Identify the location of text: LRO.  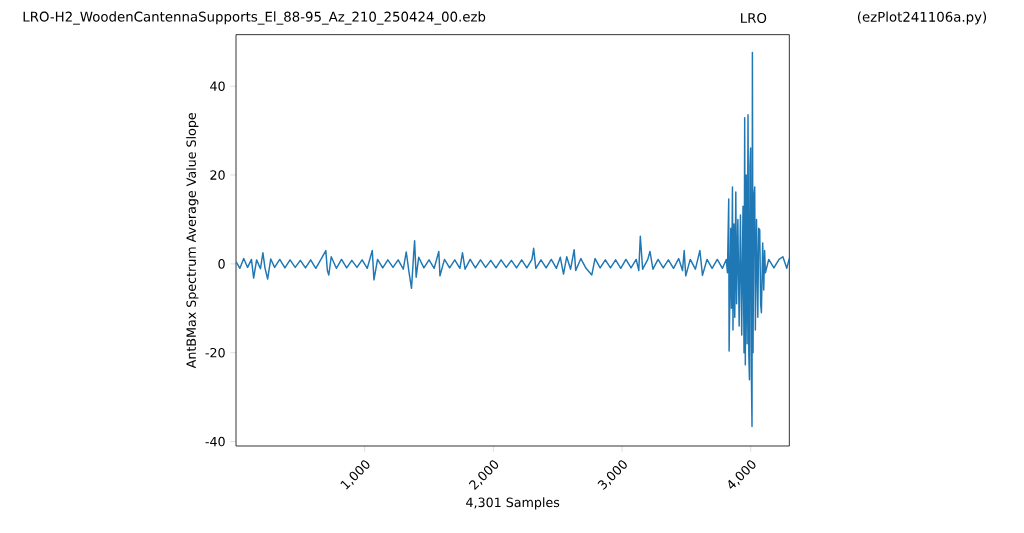
(754, 17).